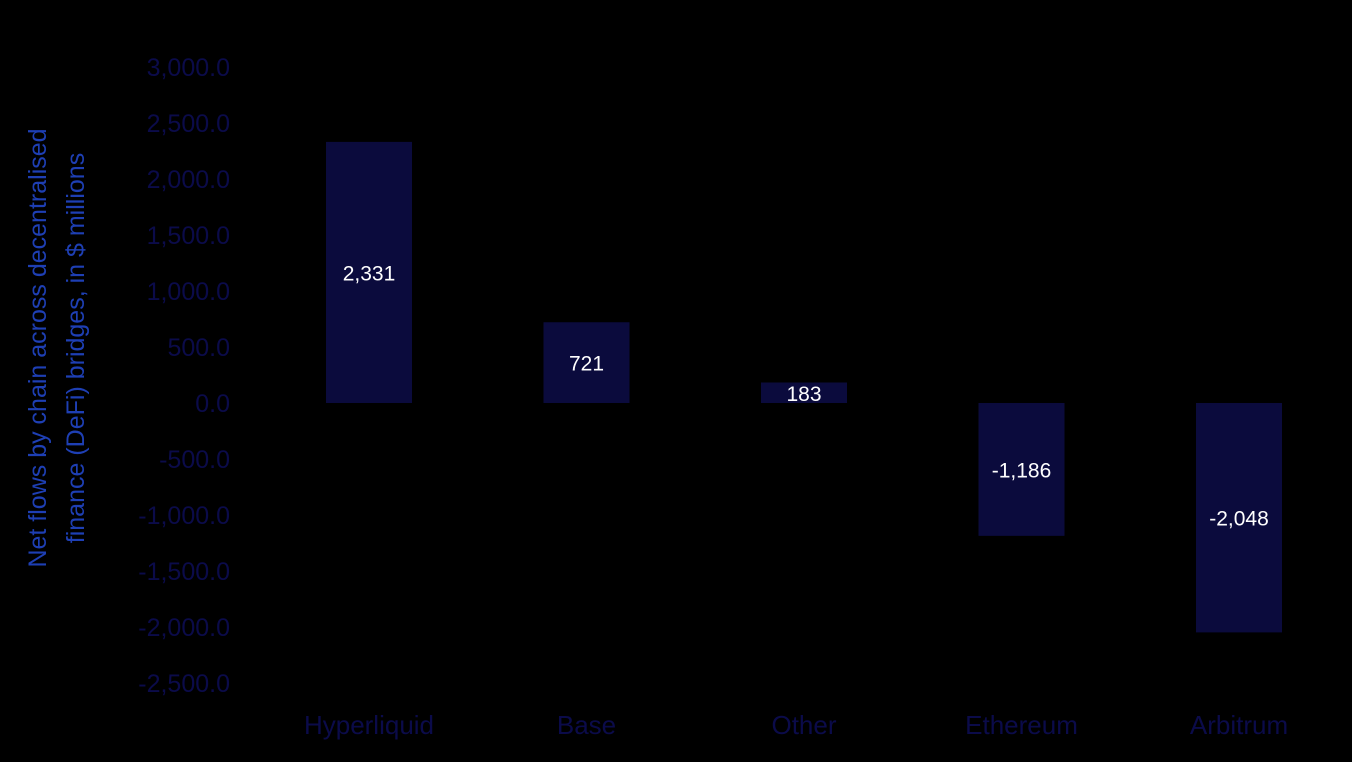 The image size is (1352, 762). What do you see at coordinates (1021, 725) in the screenshot?
I see `category-label-ethereum: Ethereum` at bounding box center [1021, 725].